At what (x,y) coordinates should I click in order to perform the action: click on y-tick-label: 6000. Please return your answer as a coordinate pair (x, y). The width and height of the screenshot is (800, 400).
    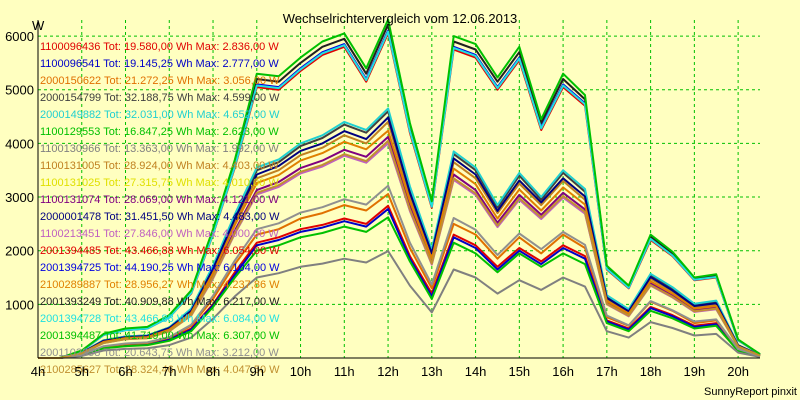
    Looking at the image, I should click on (19, 36).